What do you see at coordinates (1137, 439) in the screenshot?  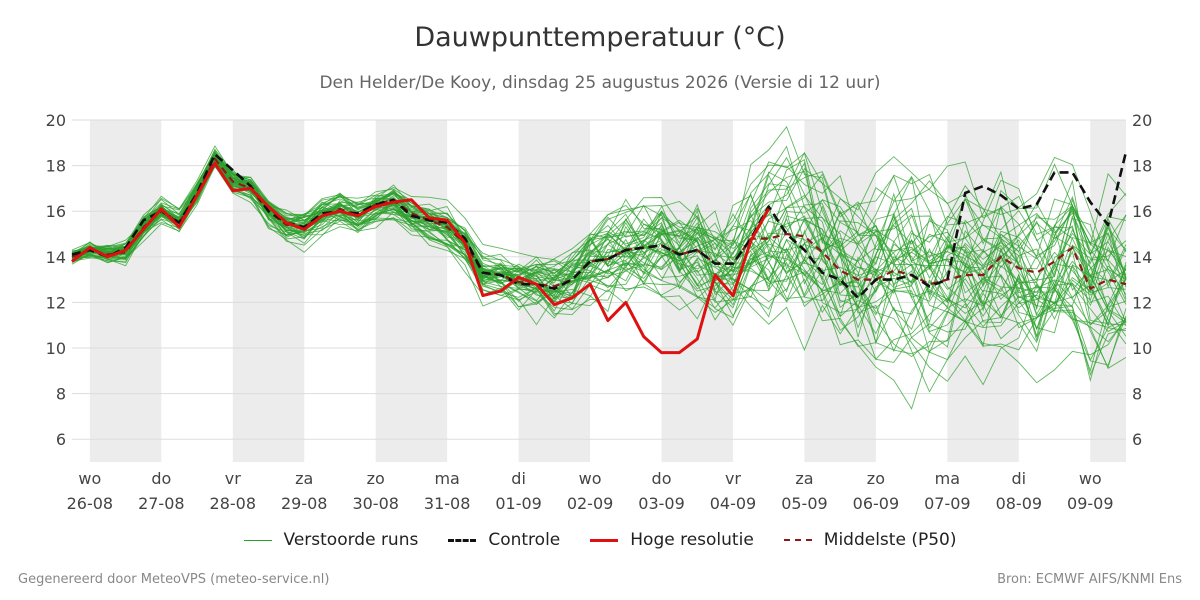 I see `y-tick-label-right: 6` at bounding box center [1137, 439].